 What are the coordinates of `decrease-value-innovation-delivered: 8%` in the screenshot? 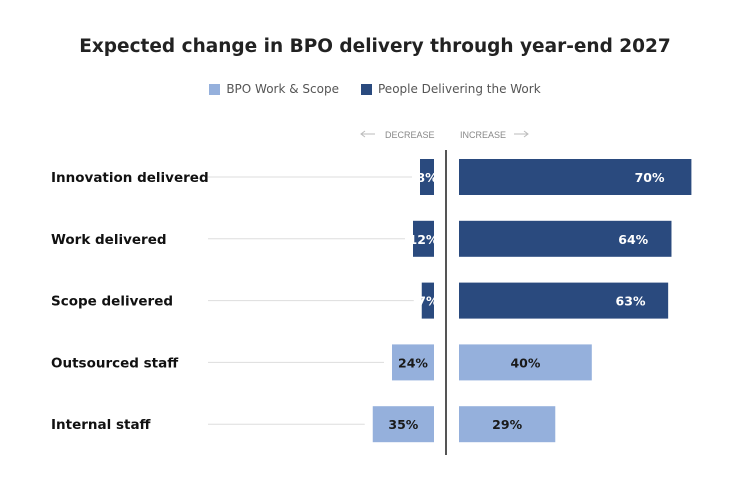 It's located at (427, 177).